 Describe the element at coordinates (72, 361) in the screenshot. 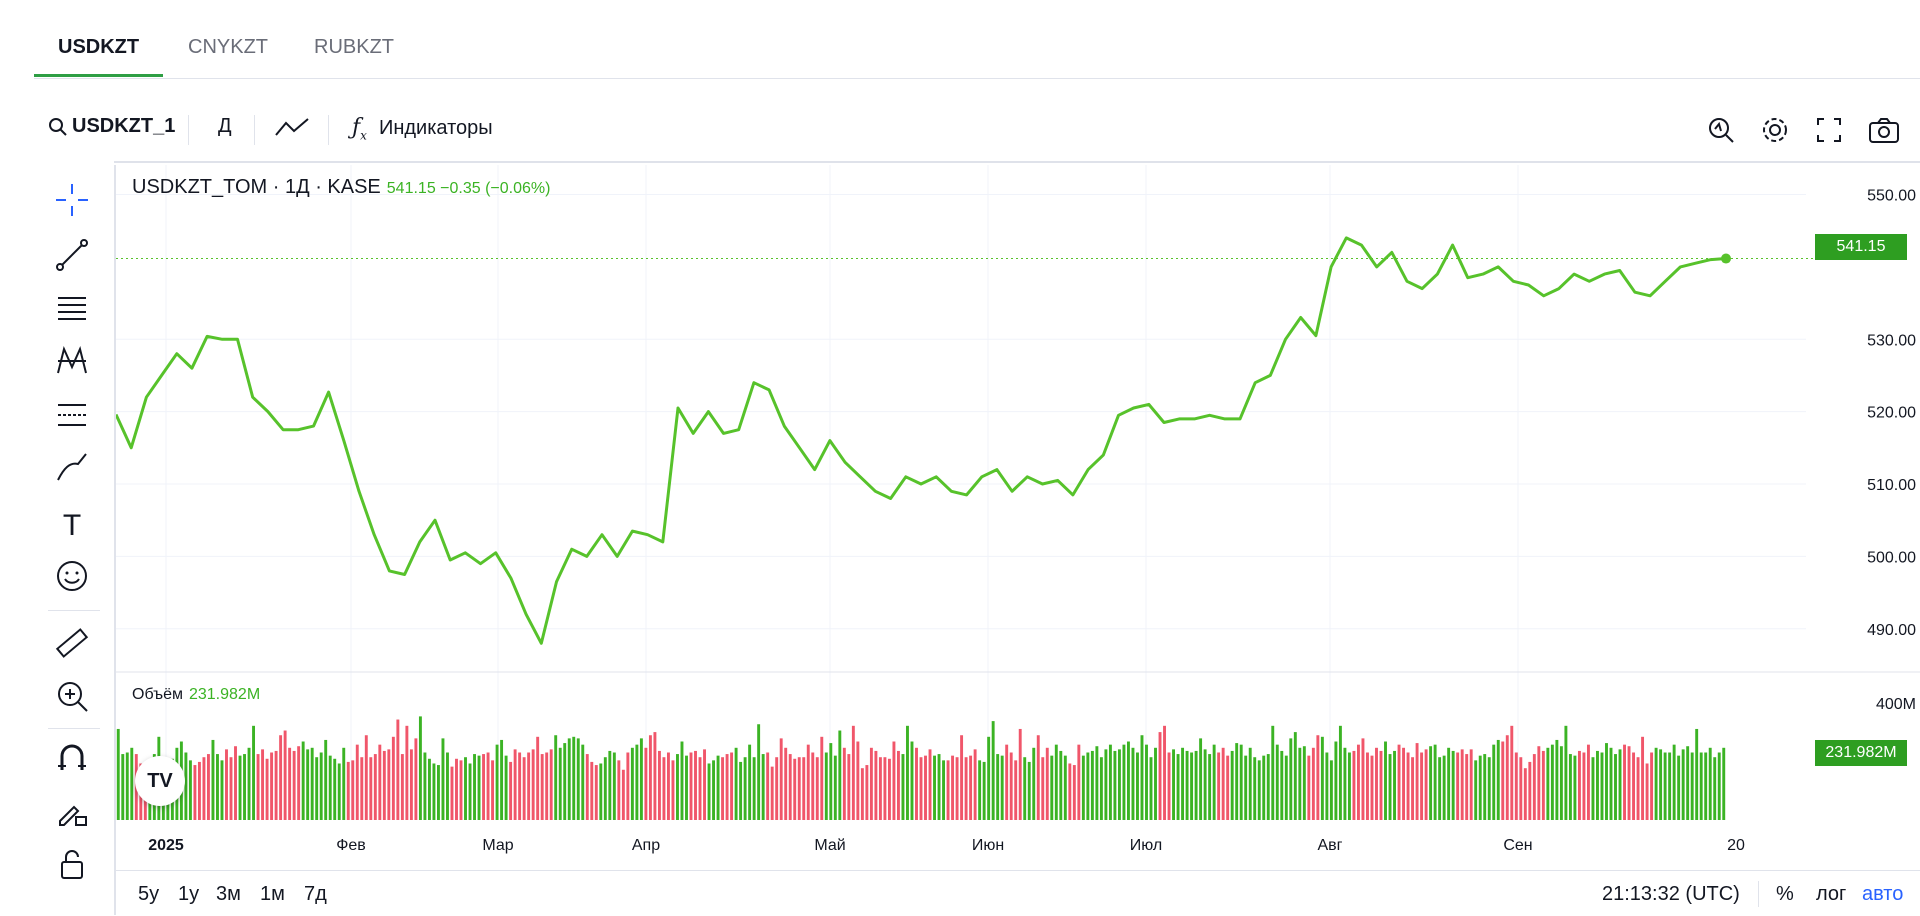

I see `pattern-icon` at that location.